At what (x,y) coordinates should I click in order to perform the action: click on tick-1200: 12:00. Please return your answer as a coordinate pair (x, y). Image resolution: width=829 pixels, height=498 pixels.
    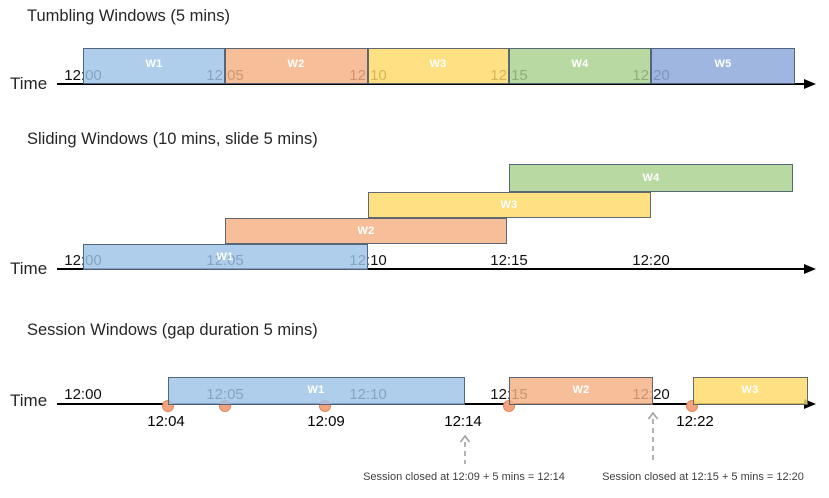
    Looking at the image, I should click on (83, 394).